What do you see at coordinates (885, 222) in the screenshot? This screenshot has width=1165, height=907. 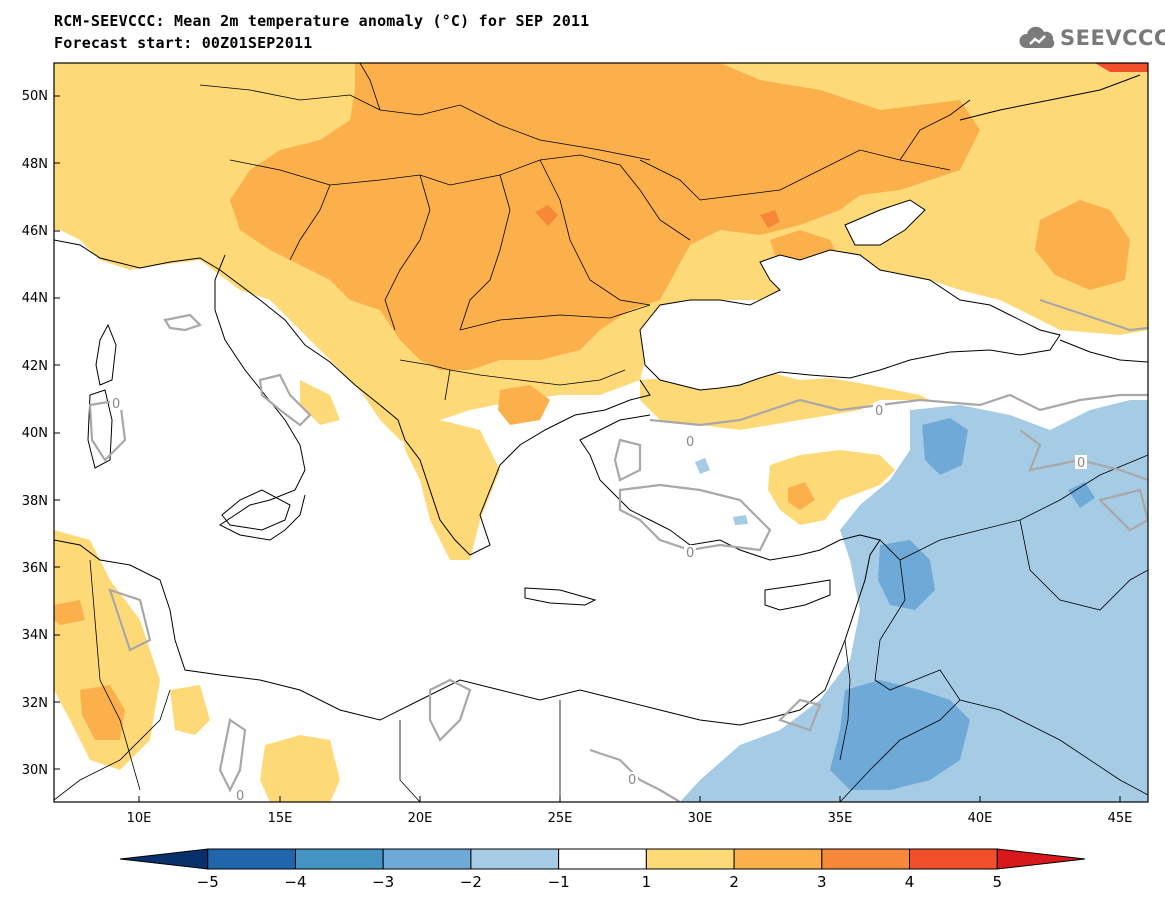 I see `sea-of-azov` at bounding box center [885, 222].